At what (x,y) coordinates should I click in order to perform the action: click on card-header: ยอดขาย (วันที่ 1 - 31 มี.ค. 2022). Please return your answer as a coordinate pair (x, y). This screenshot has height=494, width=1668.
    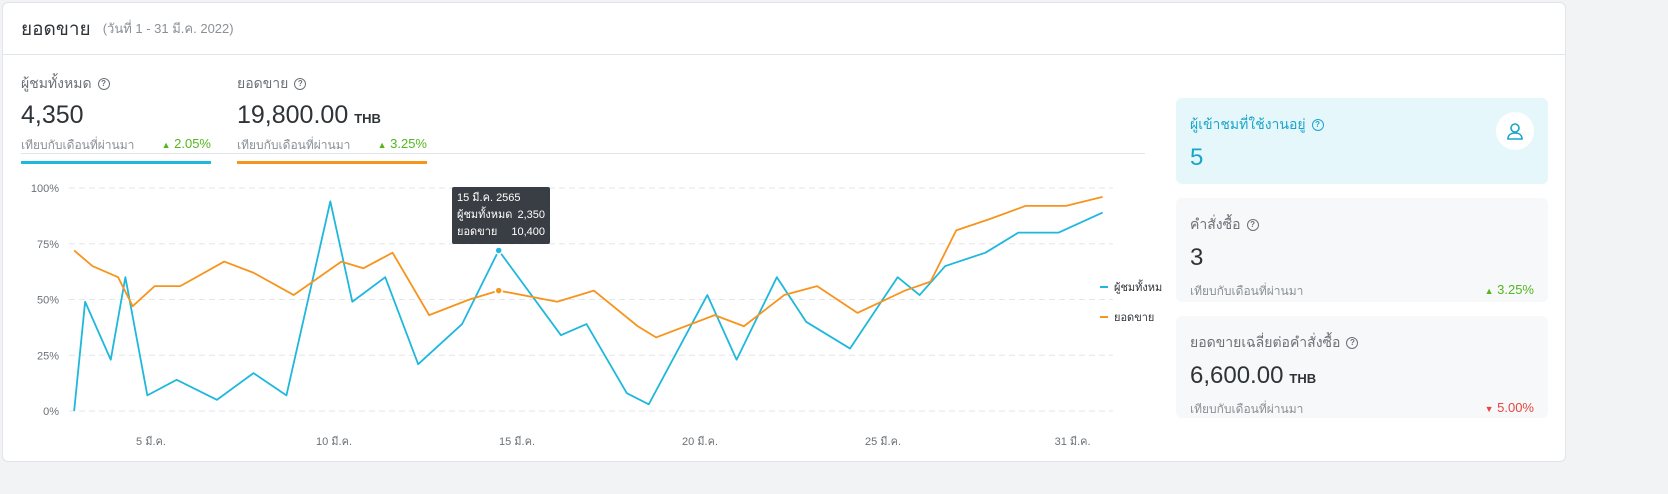
    Looking at the image, I should click on (784, 29).